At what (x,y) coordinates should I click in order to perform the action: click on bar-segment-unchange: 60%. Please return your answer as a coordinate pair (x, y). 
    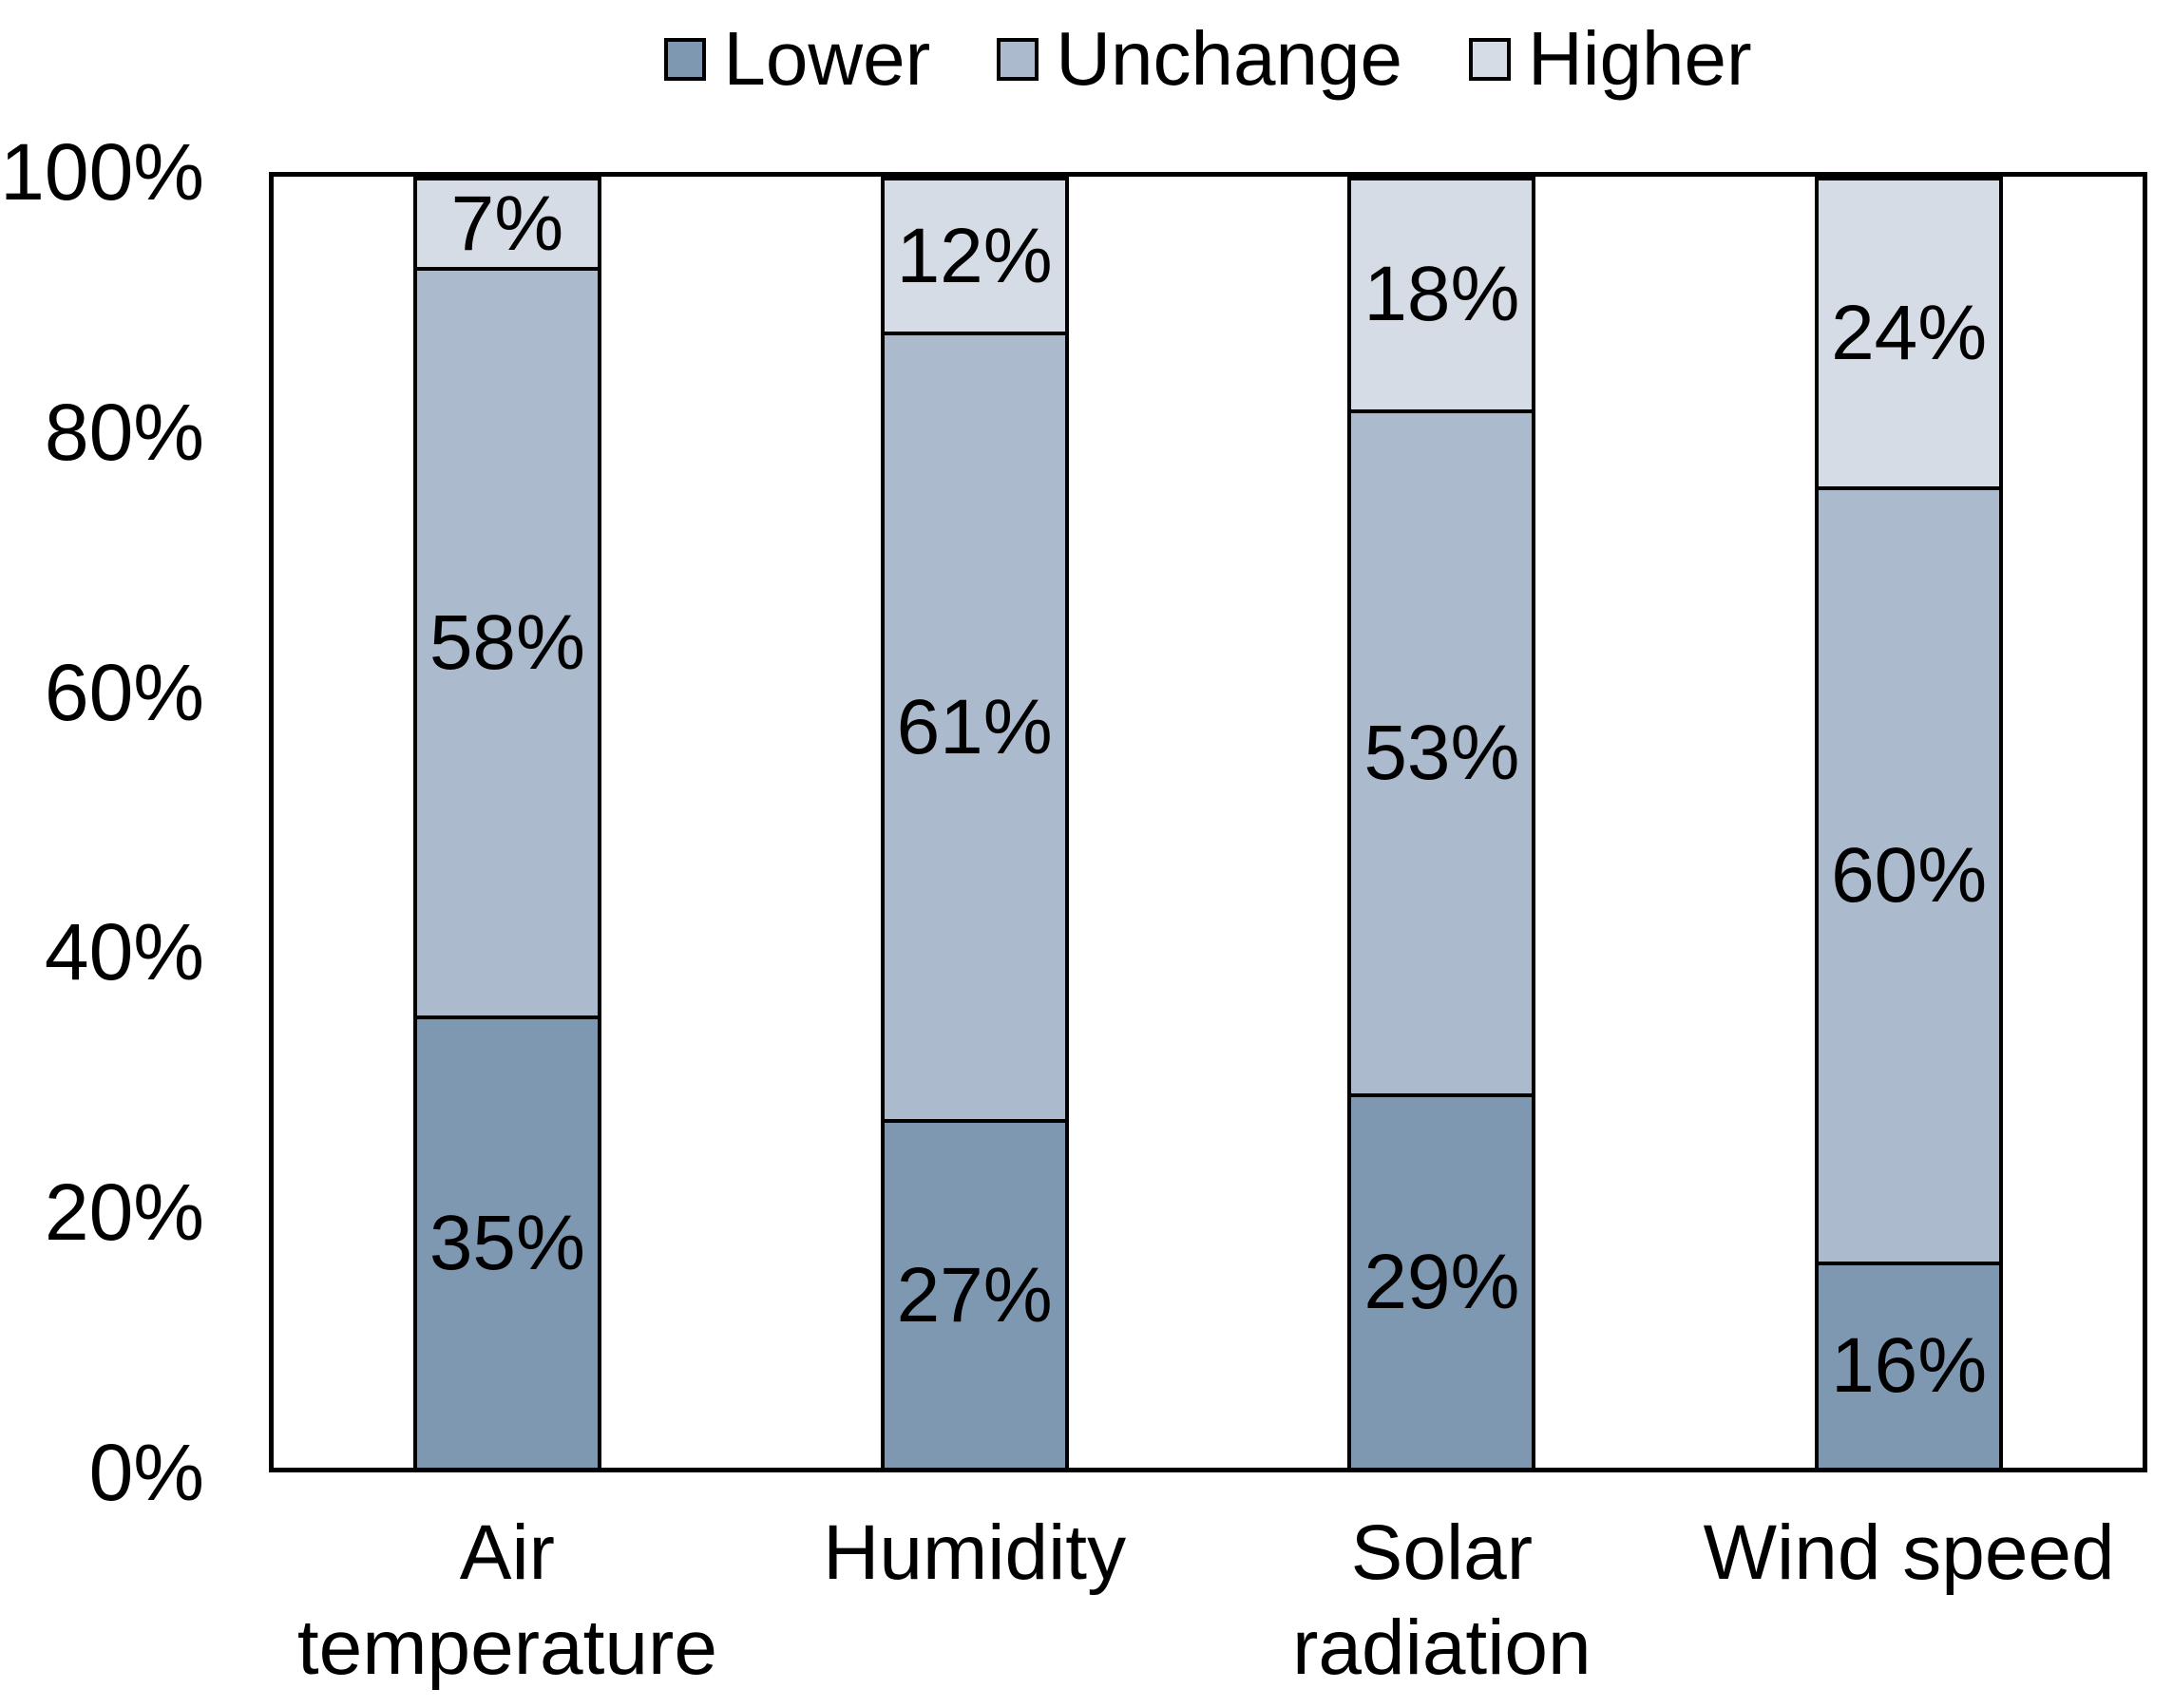
    Looking at the image, I should click on (1909, 874).